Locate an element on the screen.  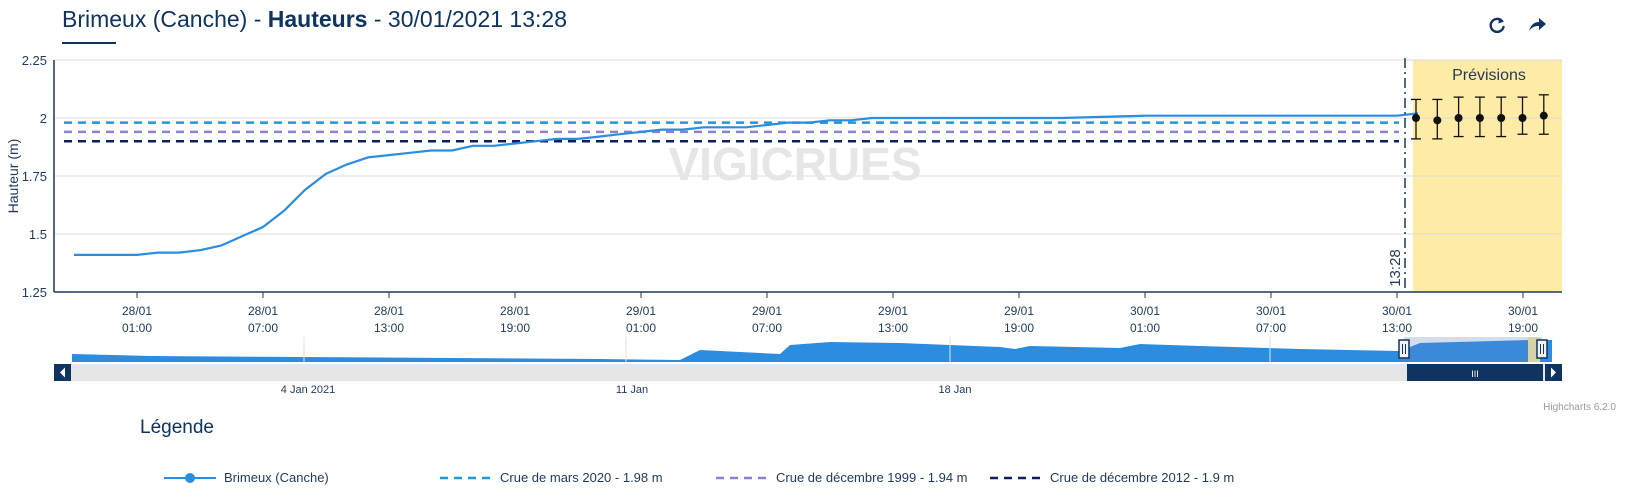
scrollbar-track is located at coordinates (808, 372).